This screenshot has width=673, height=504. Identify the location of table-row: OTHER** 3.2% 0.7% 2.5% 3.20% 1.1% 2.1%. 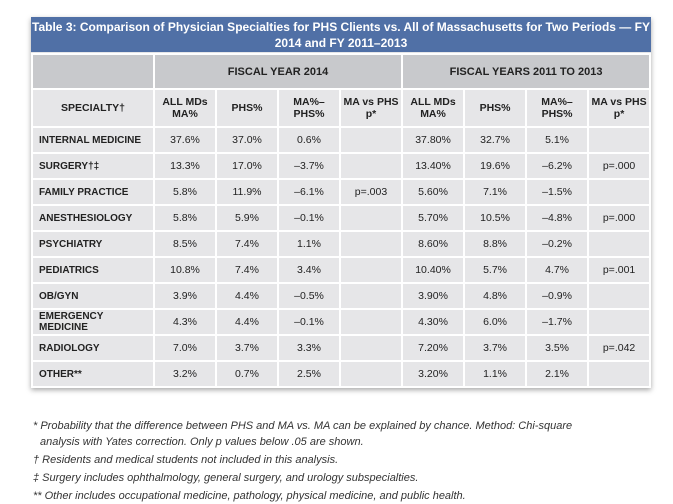
(341, 374).